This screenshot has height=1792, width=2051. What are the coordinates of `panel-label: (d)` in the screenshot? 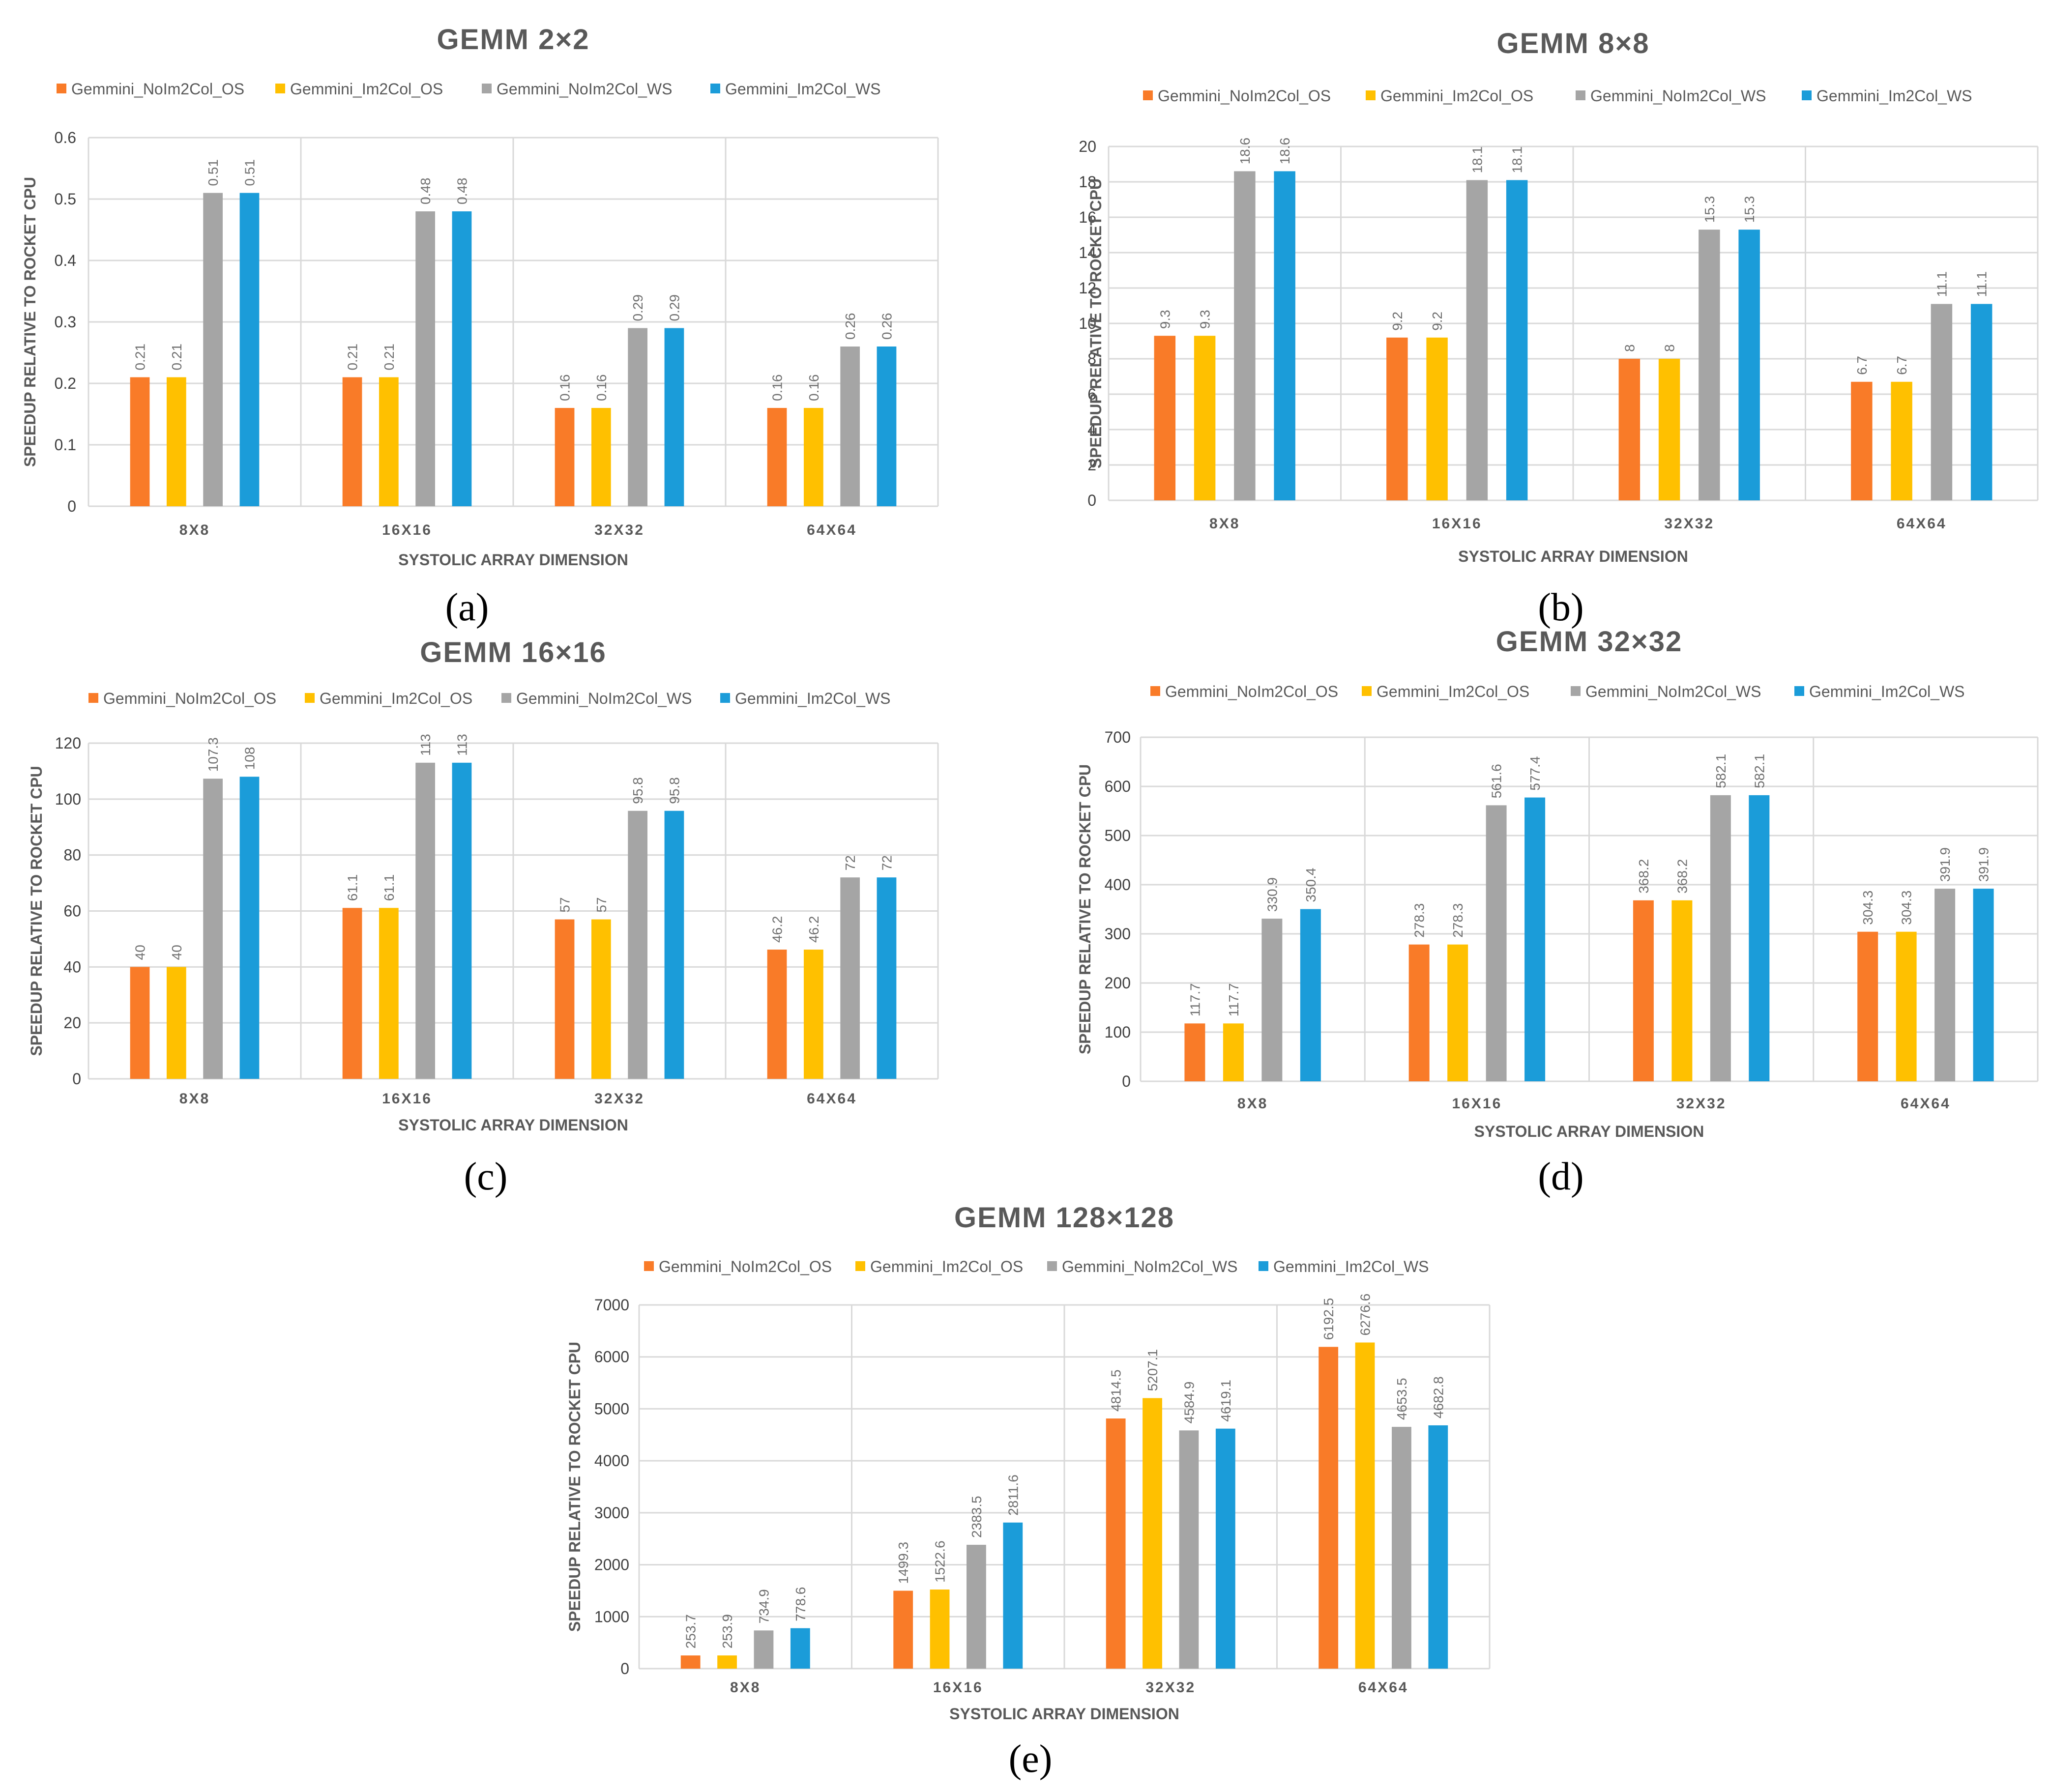 It's located at (1560, 1176).